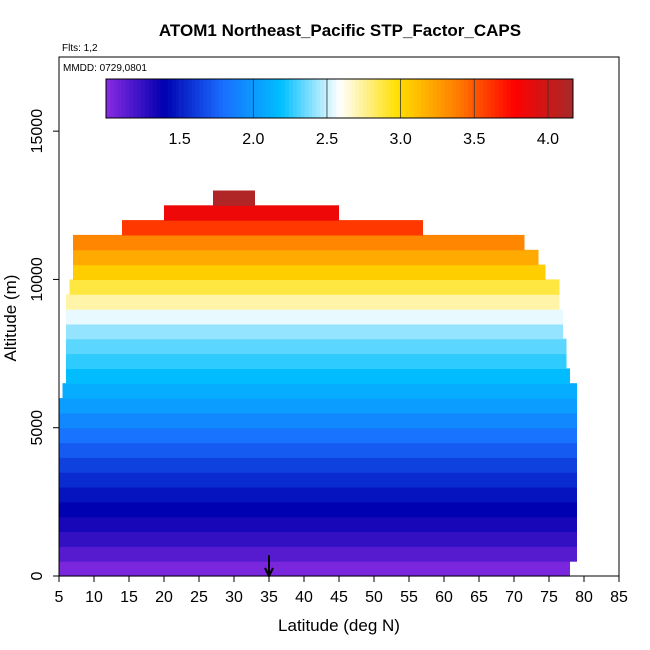 This screenshot has width=650, height=650. What do you see at coordinates (269, 597) in the screenshot?
I see `x-tick-label-6: 35` at bounding box center [269, 597].